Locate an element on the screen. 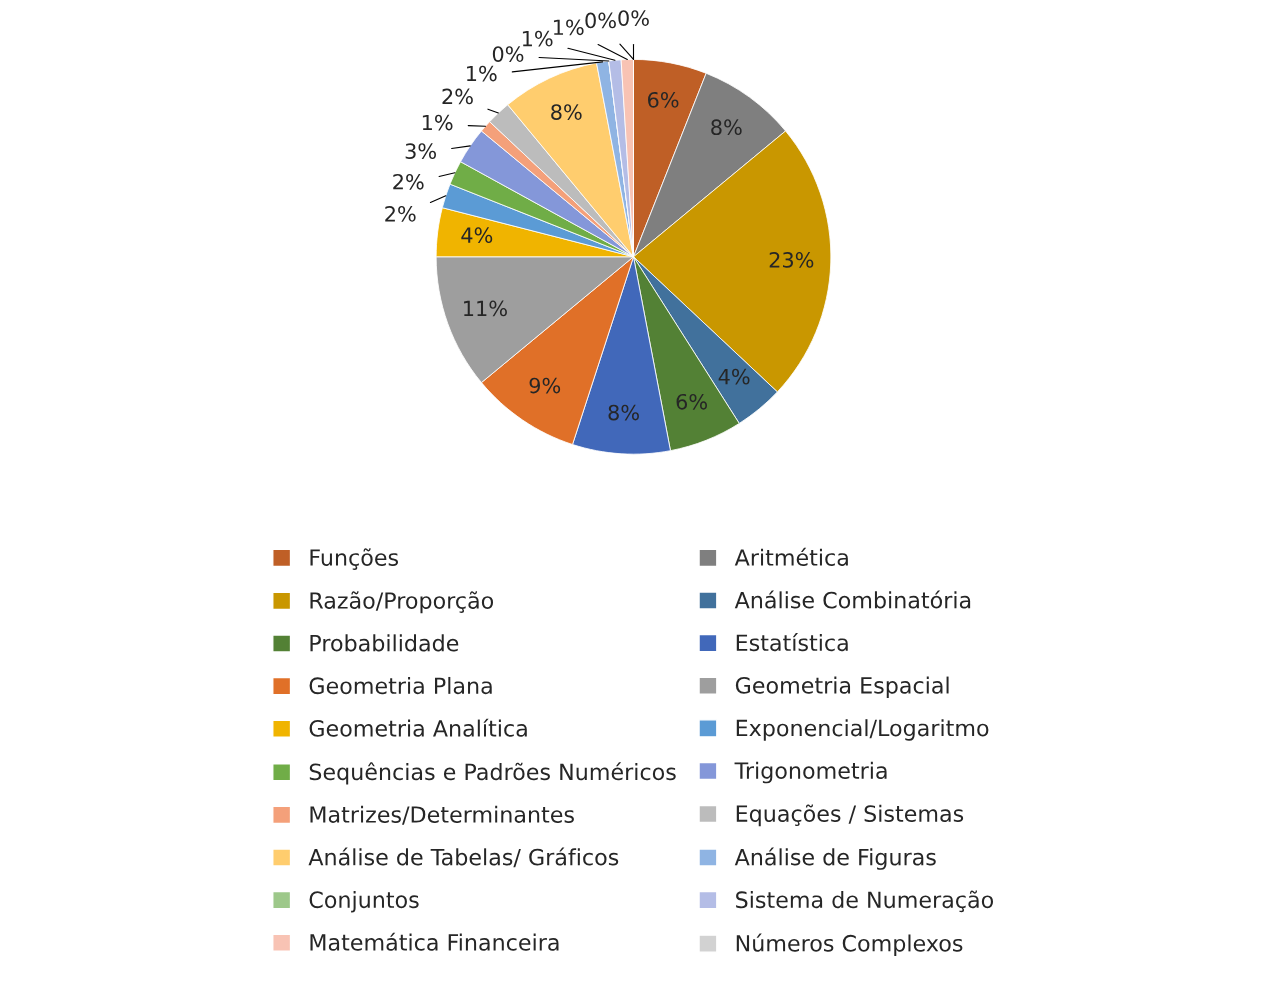  legend-label: Estatística is located at coordinates (792, 642).